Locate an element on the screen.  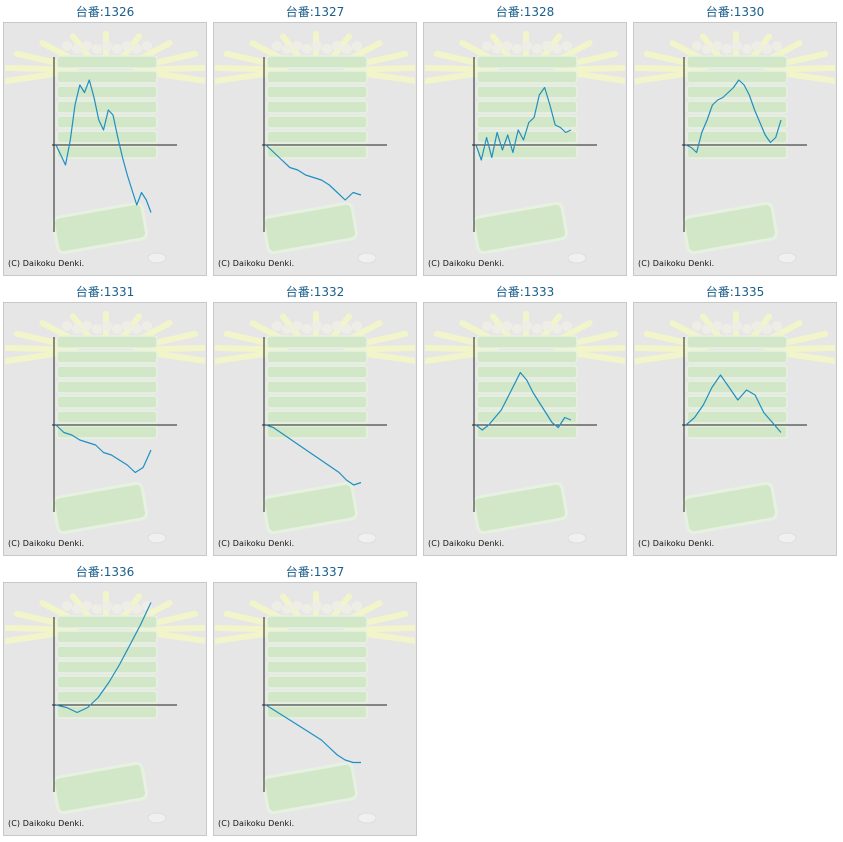
chart-title: 台番:1337 is located at coordinates (315, 572).